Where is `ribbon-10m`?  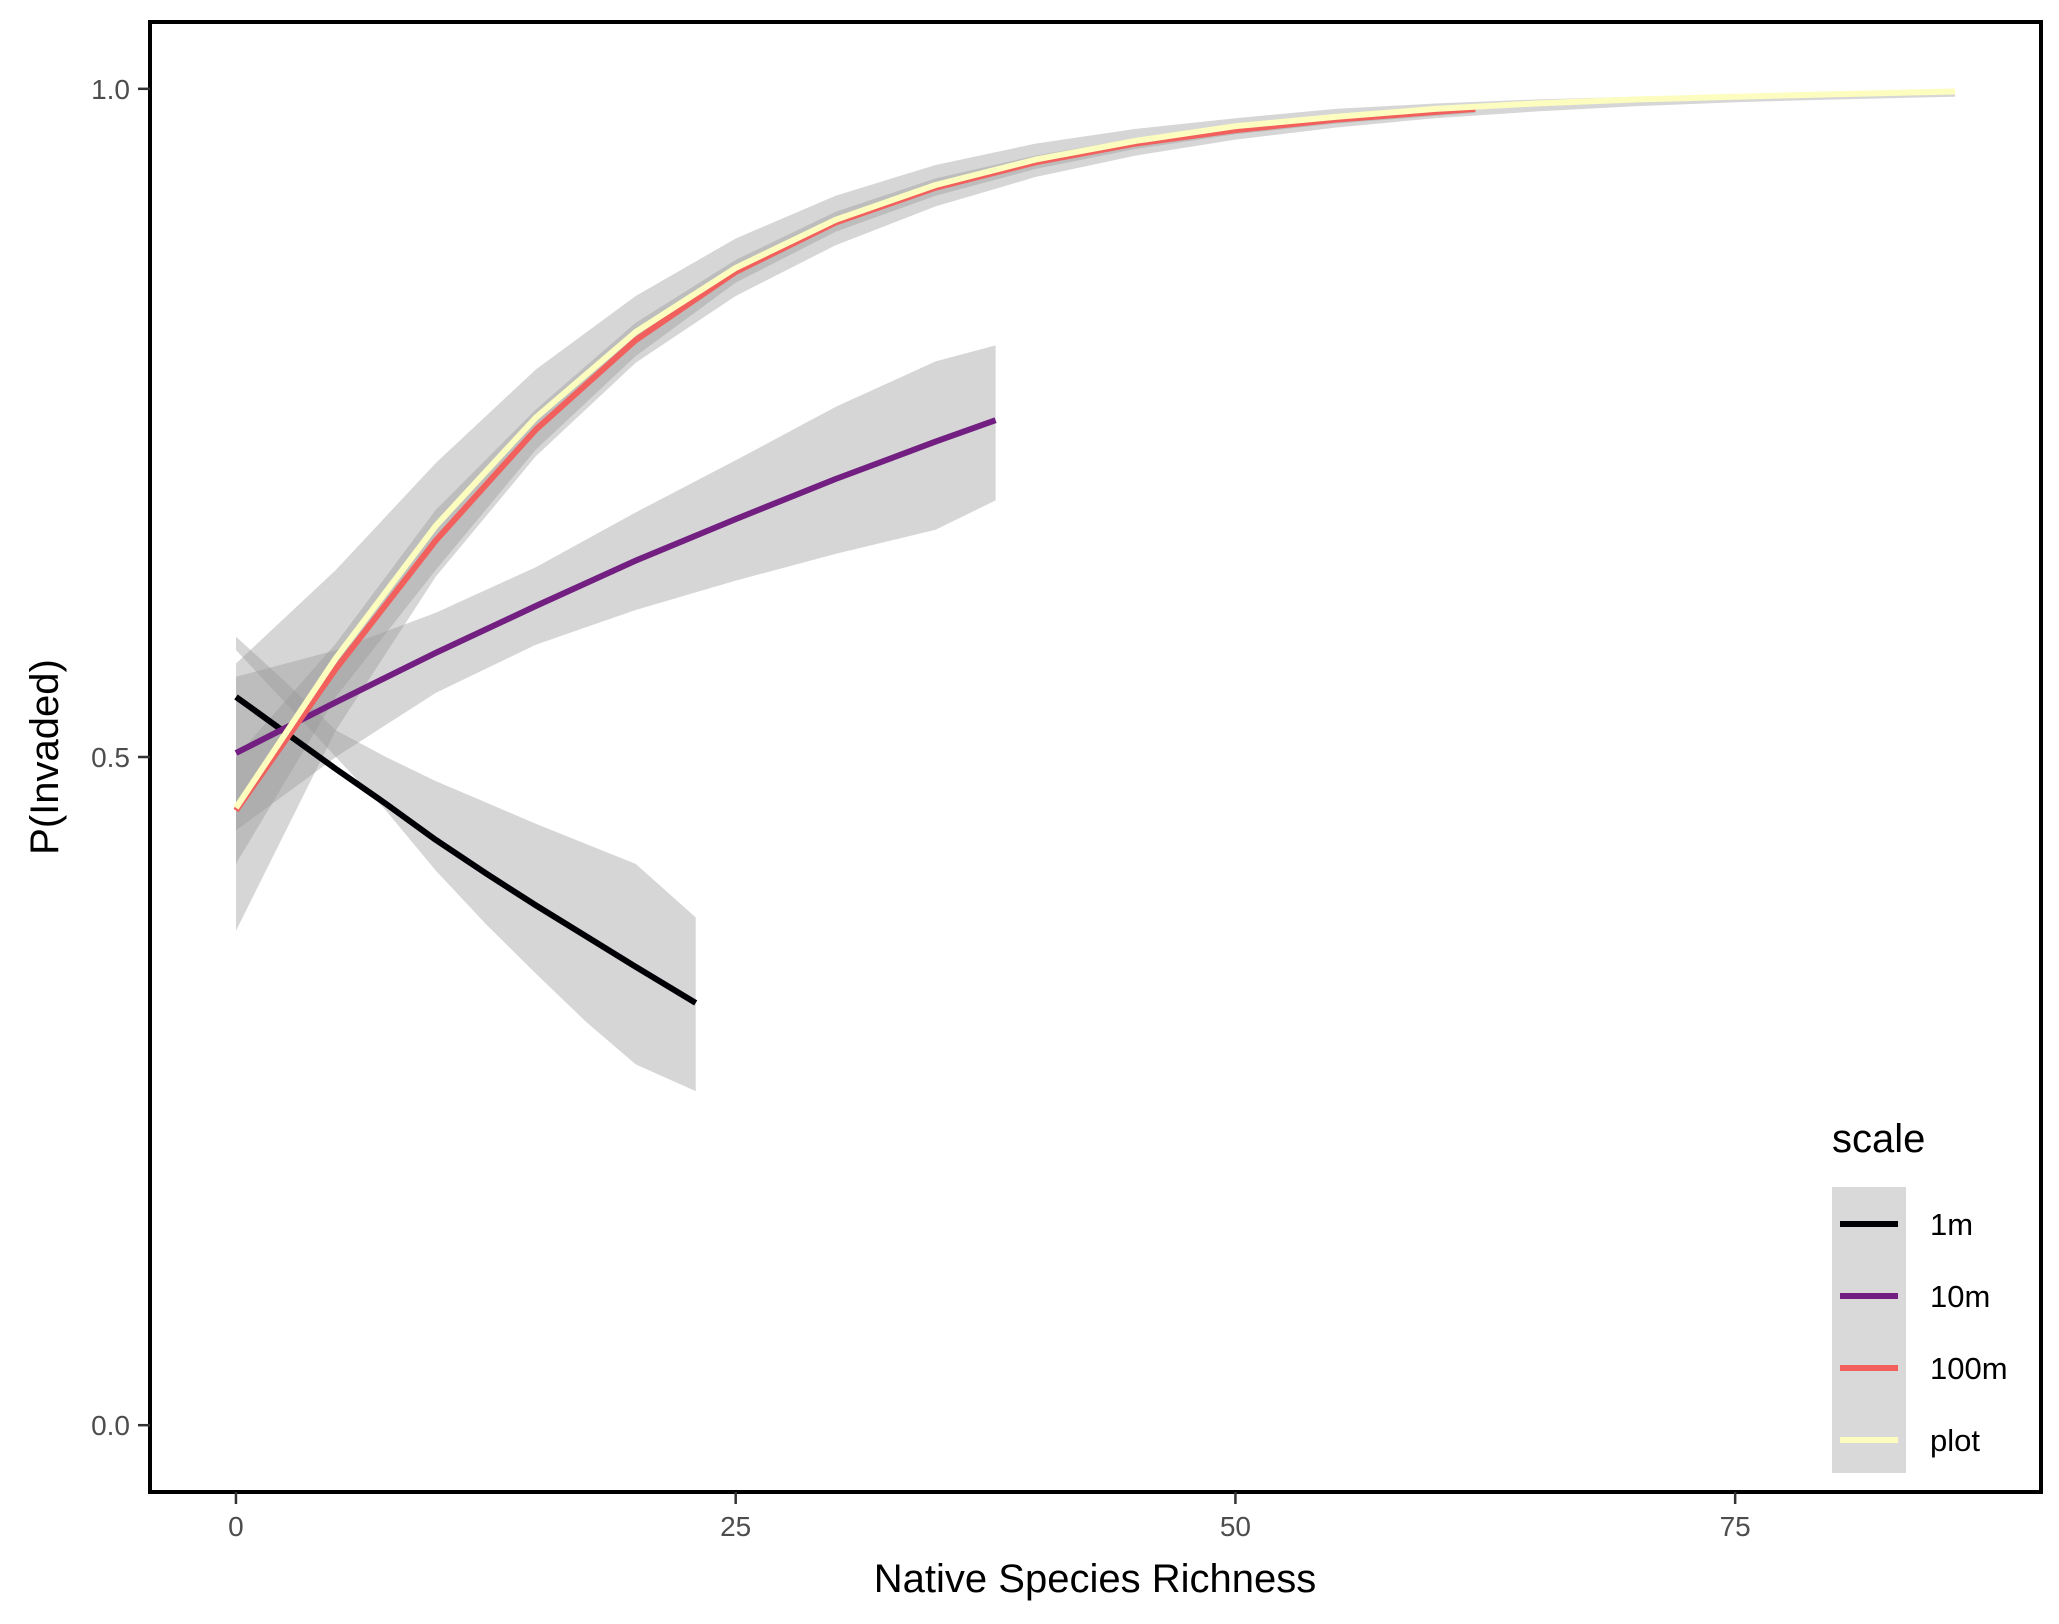 ribbon-10m is located at coordinates (616, 588).